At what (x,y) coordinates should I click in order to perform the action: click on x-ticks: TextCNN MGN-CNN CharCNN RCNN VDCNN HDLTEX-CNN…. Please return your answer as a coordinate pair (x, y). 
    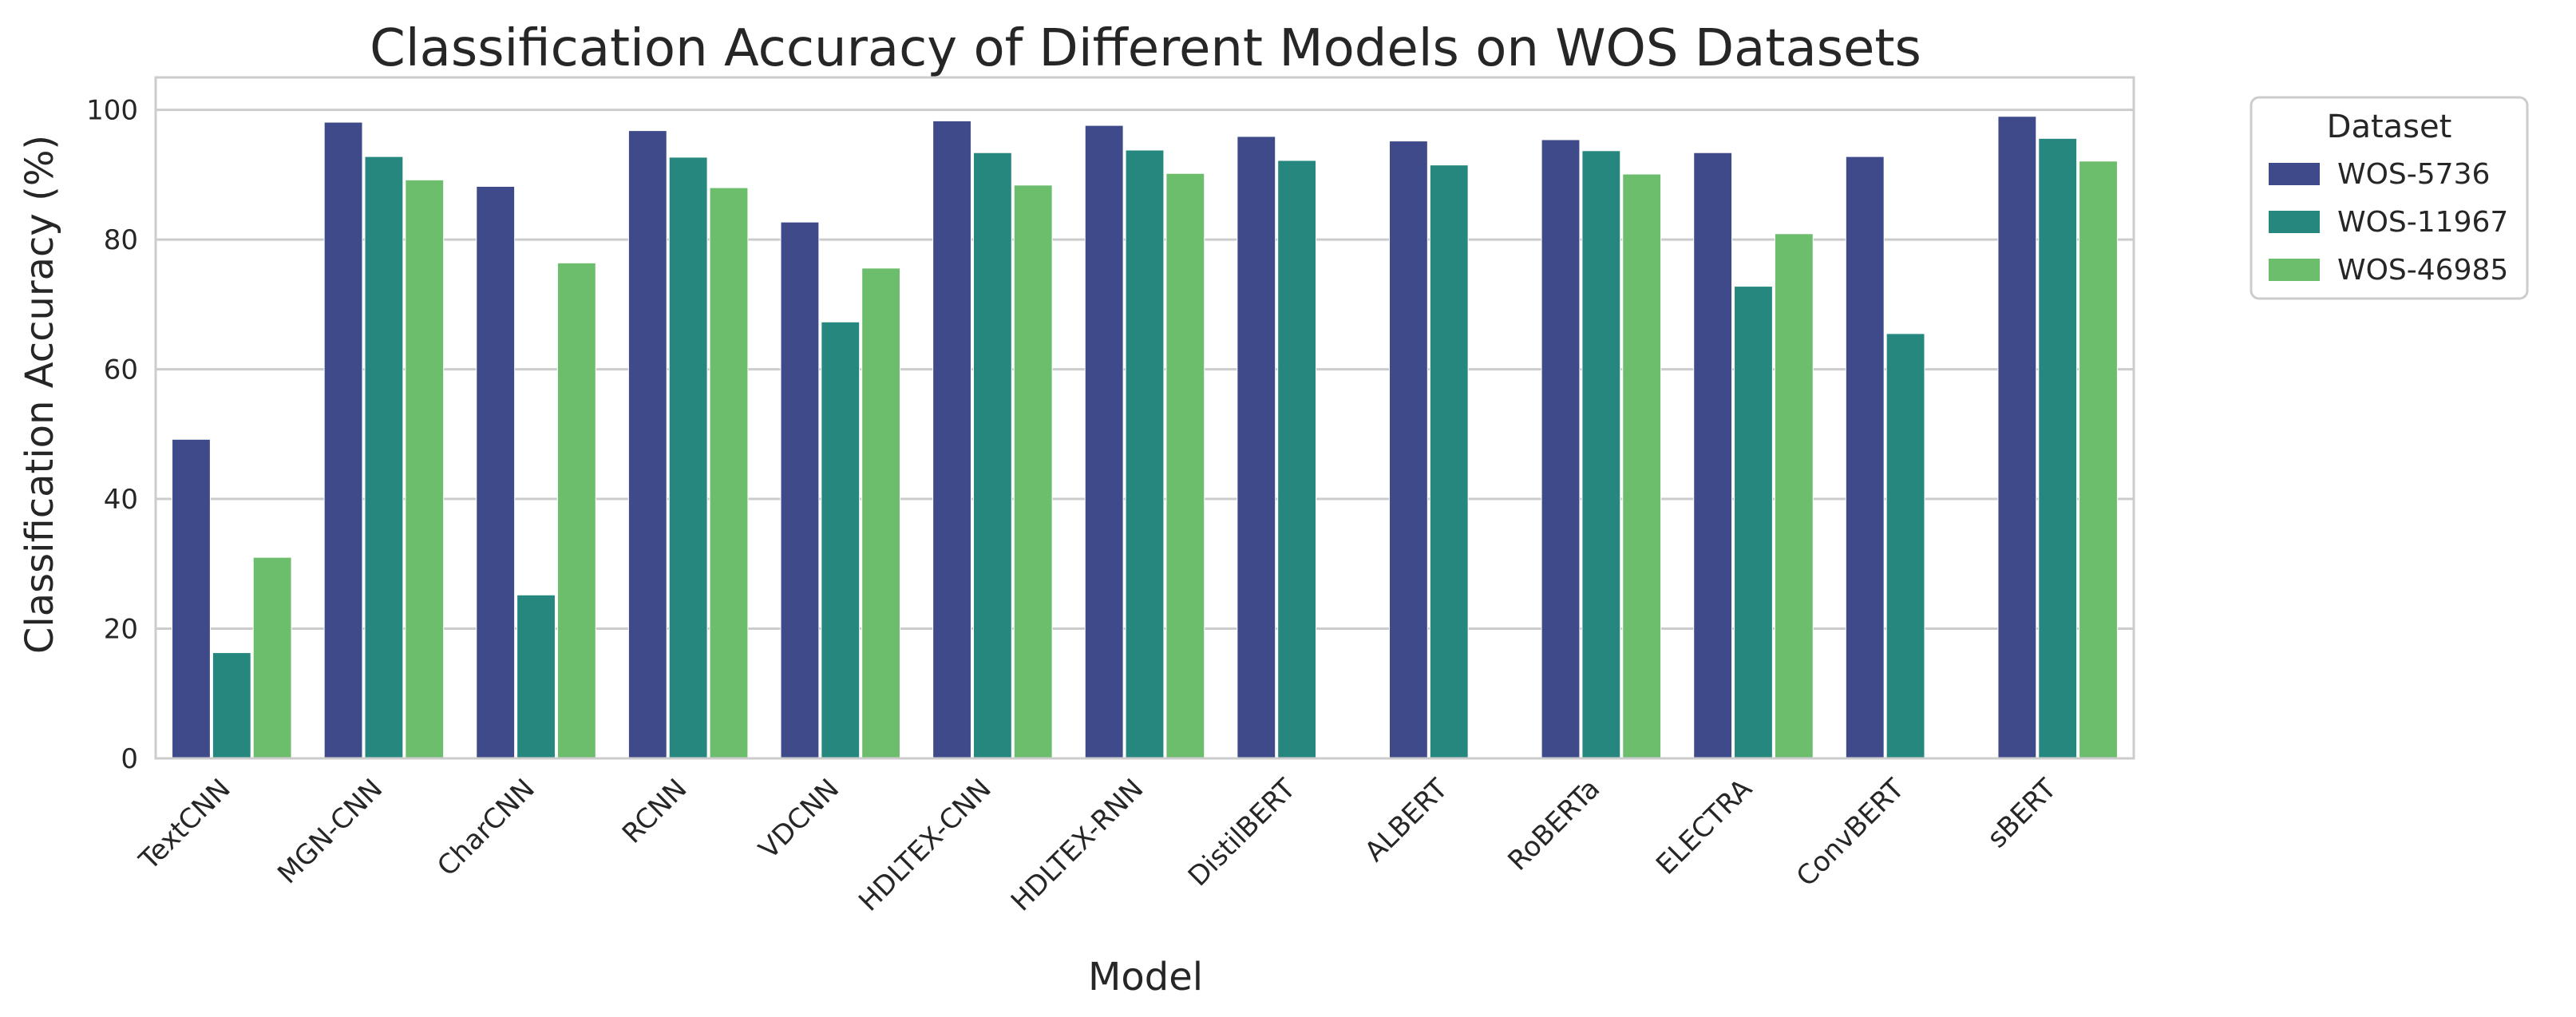
    Looking at the image, I should click on (1098, 845).